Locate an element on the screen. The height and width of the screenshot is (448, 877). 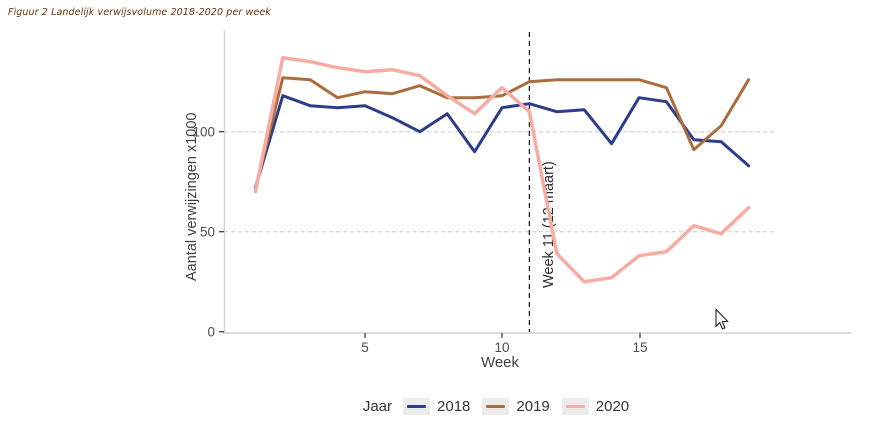
legend-label-2018: 2018 is located at coordinates (454, 406).